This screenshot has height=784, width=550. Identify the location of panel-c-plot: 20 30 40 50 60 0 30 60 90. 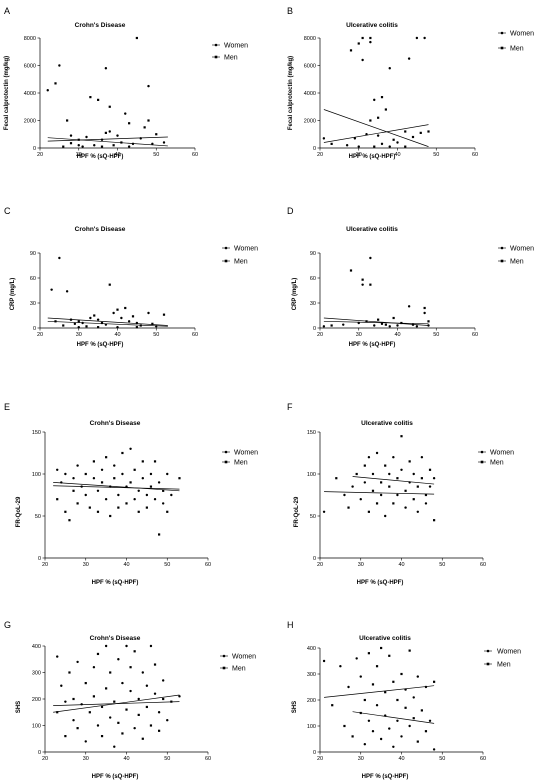
(114, 294).